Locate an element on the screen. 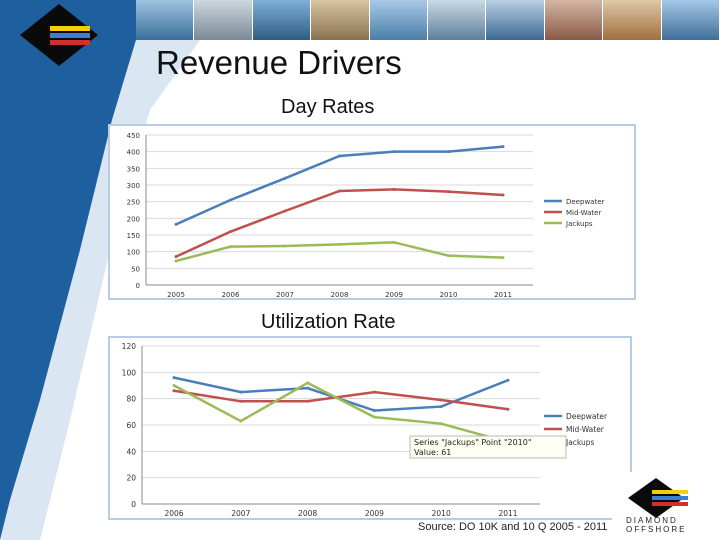 This screenshot has width=720, height=540. company-logo-top is located at coordinates (59, 35).